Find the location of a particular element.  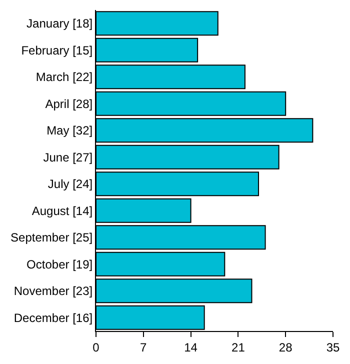

y-tick-label: August [14] is located at coordinates (62, 211).